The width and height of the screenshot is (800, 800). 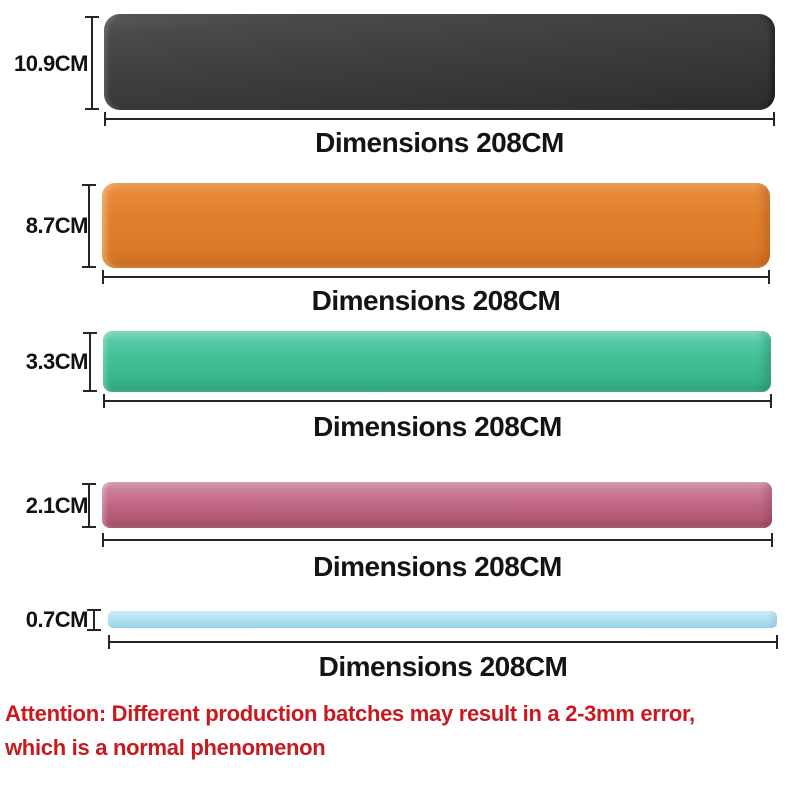 What do you see at coordinates (439, 119) in the screenshot?
I see `horizontal-dimension-line-black` at bounding box center [439, 119].